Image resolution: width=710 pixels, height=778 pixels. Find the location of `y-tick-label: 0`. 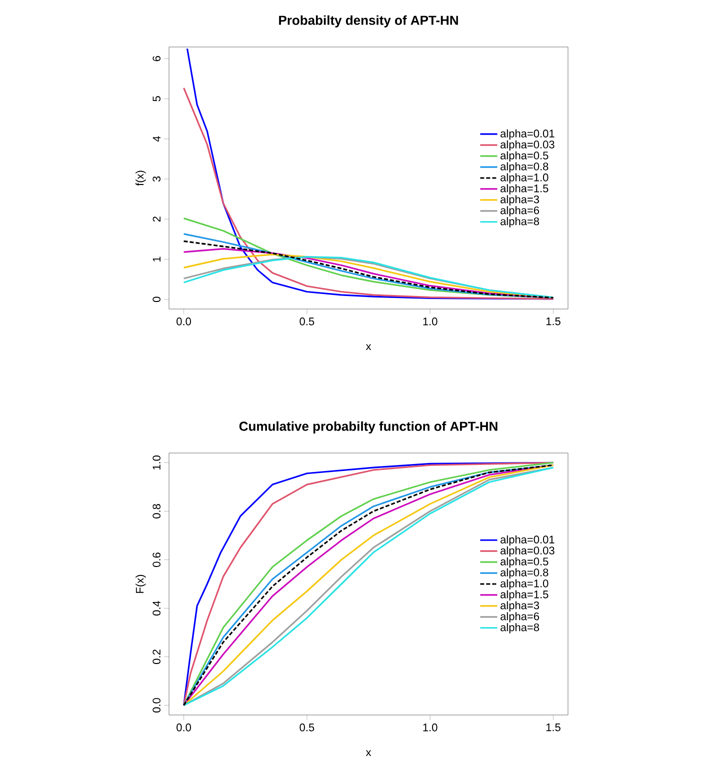

y-tick-label: 0 is located at coordinates (156, 299).